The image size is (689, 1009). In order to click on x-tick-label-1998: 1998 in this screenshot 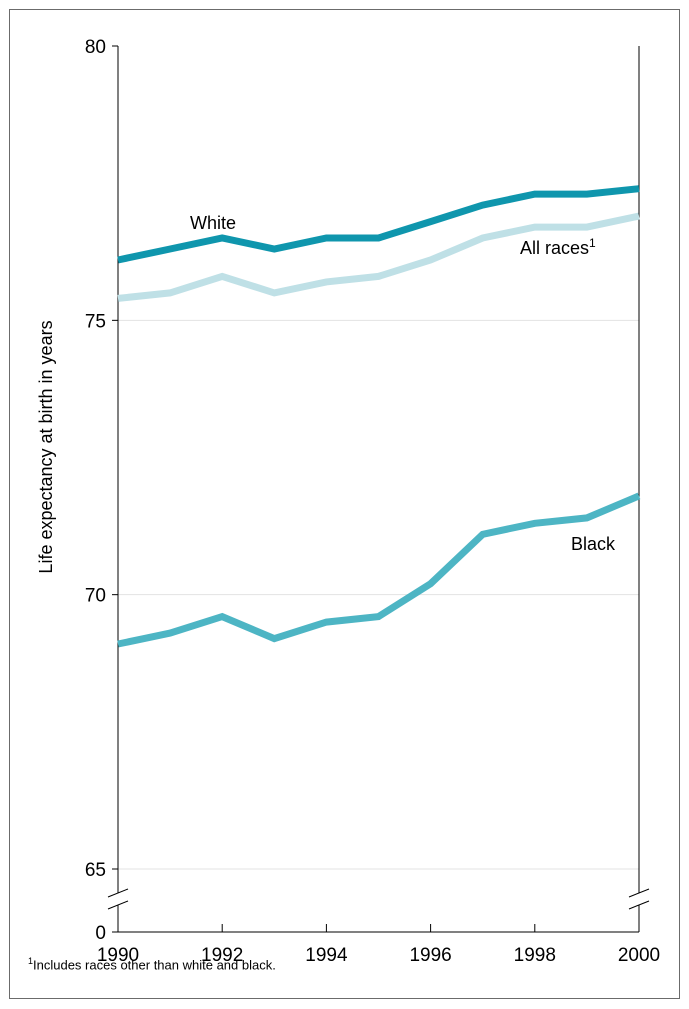, I will do `click(535, 955)`.